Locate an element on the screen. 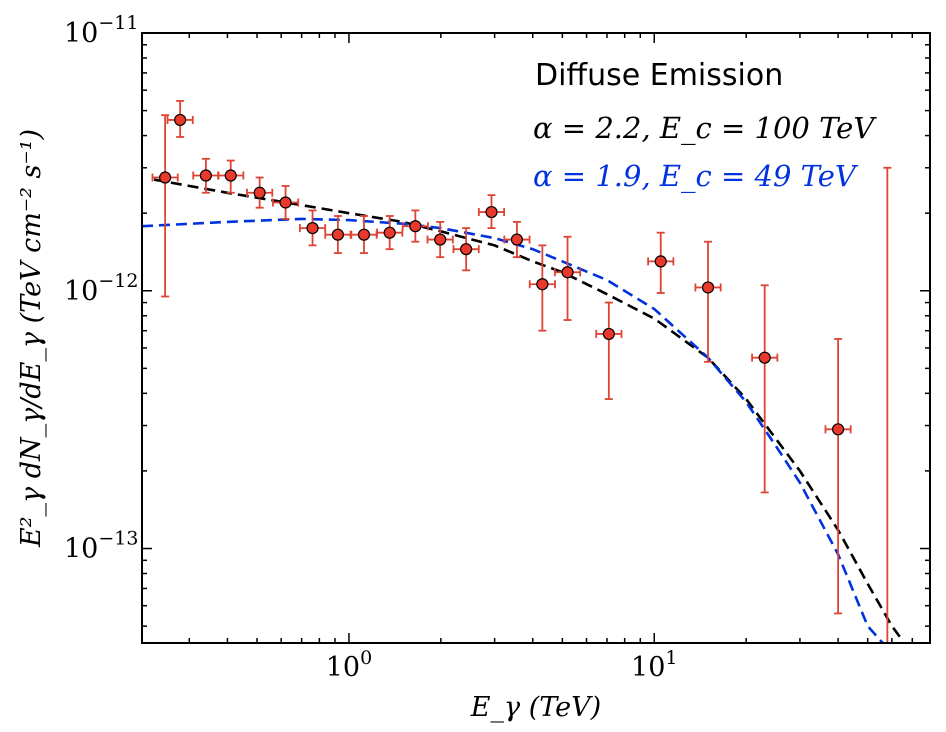 This screenshot has width=946, height=732. x-axis-title: E_γ (TeV) is located at coordinates (535, 707).